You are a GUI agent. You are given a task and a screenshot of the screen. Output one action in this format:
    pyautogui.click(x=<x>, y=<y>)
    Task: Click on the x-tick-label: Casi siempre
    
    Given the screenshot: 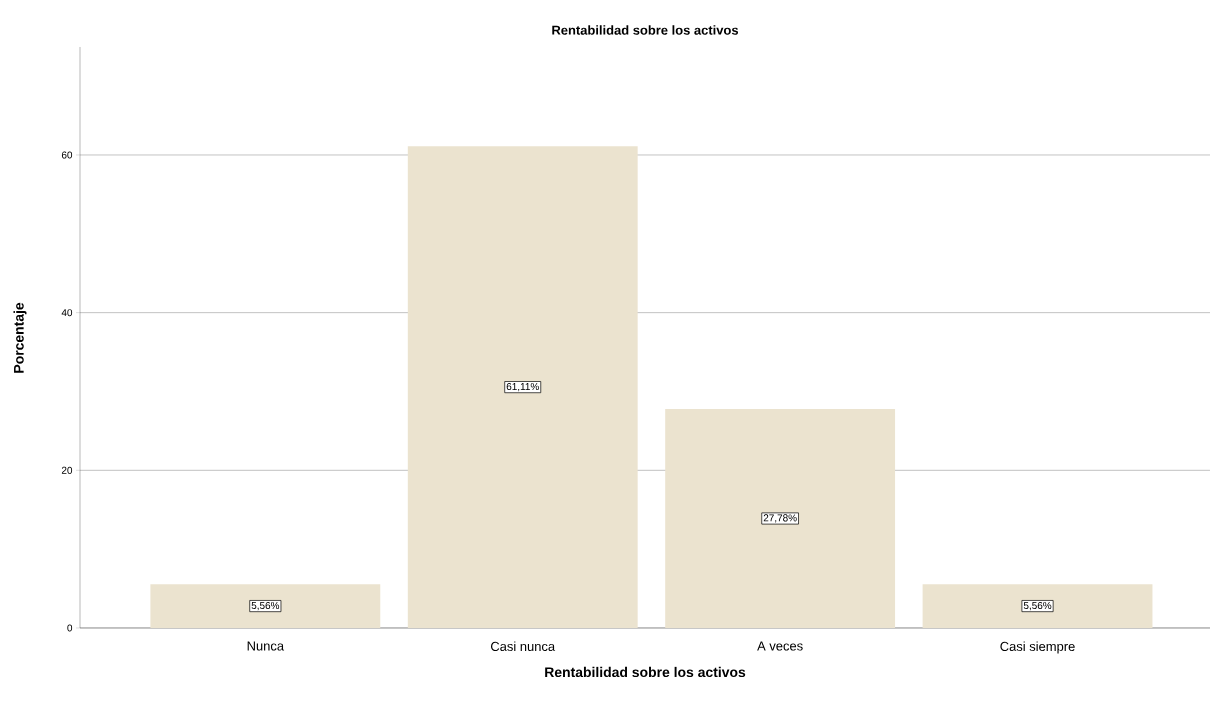 What is the action you would take?
    pyautogui.click(x=1037, y=647)
    